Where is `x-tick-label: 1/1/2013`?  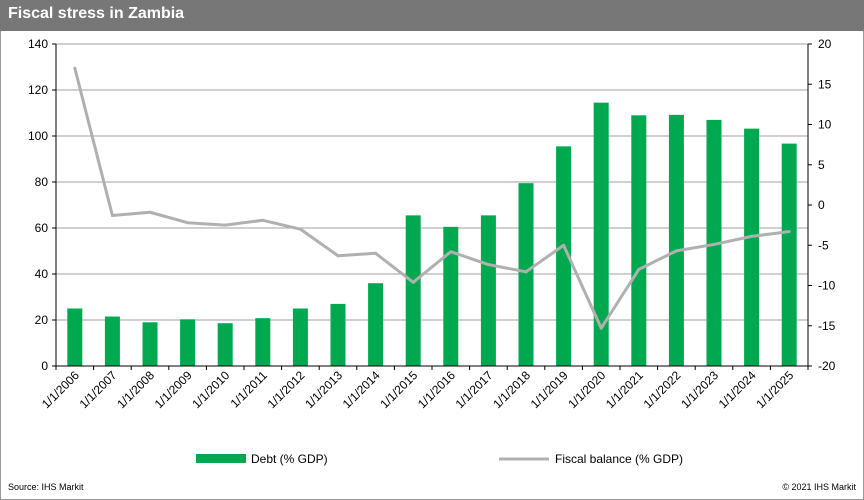
x-tick-label: 1/1/2013 is located at coordinates (323, 389).